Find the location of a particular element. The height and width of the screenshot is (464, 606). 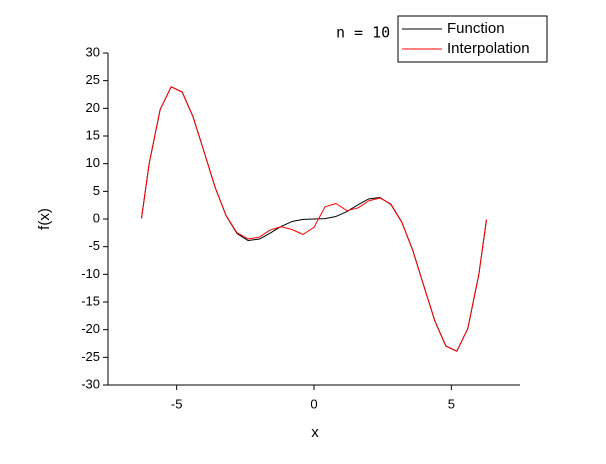

y-tick-label: -15 is located at coordinates (90, 300).